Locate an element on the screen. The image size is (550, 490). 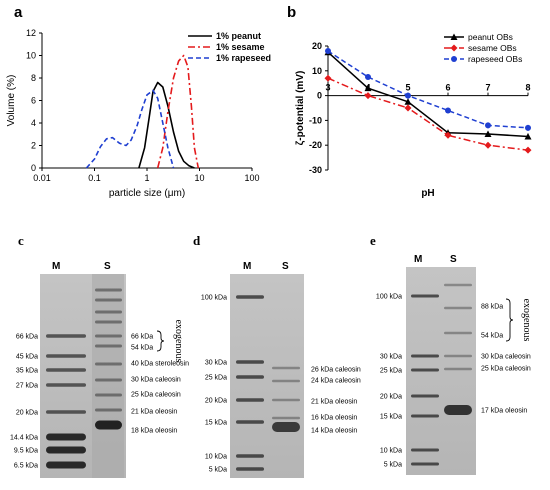
band-label: 16 kDa oleosin is located at coordinates (334, 418).